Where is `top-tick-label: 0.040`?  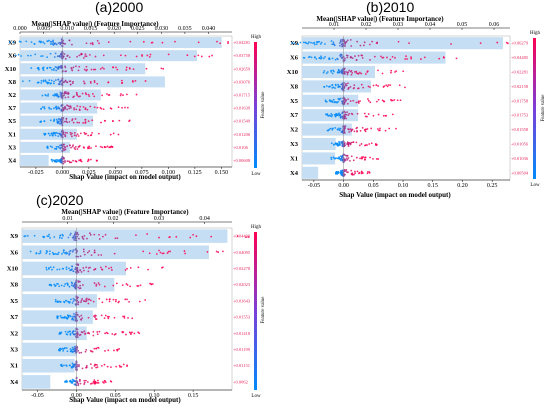
top-tick-label: 0.040 is located at coordinates (209, 29).